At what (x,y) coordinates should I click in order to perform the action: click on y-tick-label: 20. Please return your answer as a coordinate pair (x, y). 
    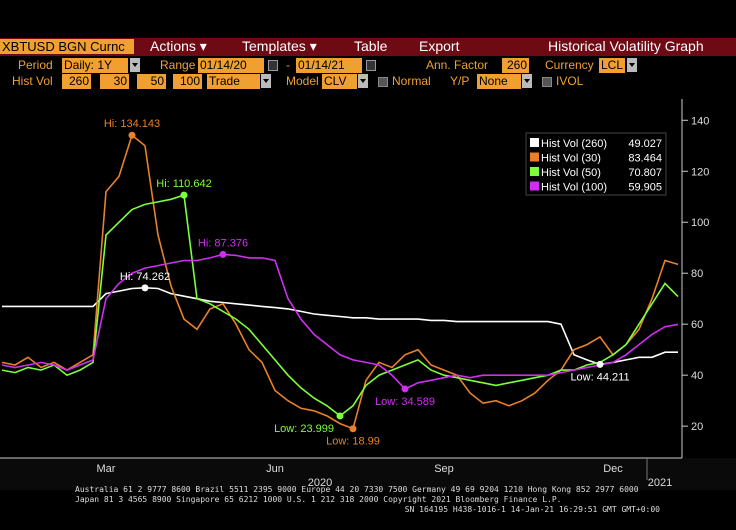
    Looking at the image, I should click on (697, 427).